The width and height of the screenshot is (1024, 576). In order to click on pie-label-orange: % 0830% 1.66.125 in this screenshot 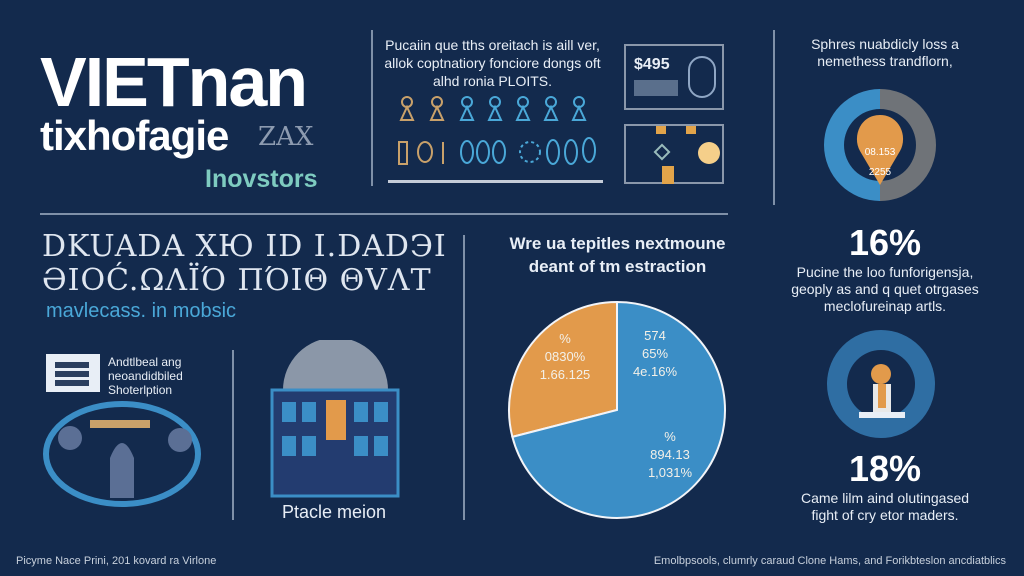, I will do `click(565, 357)`.